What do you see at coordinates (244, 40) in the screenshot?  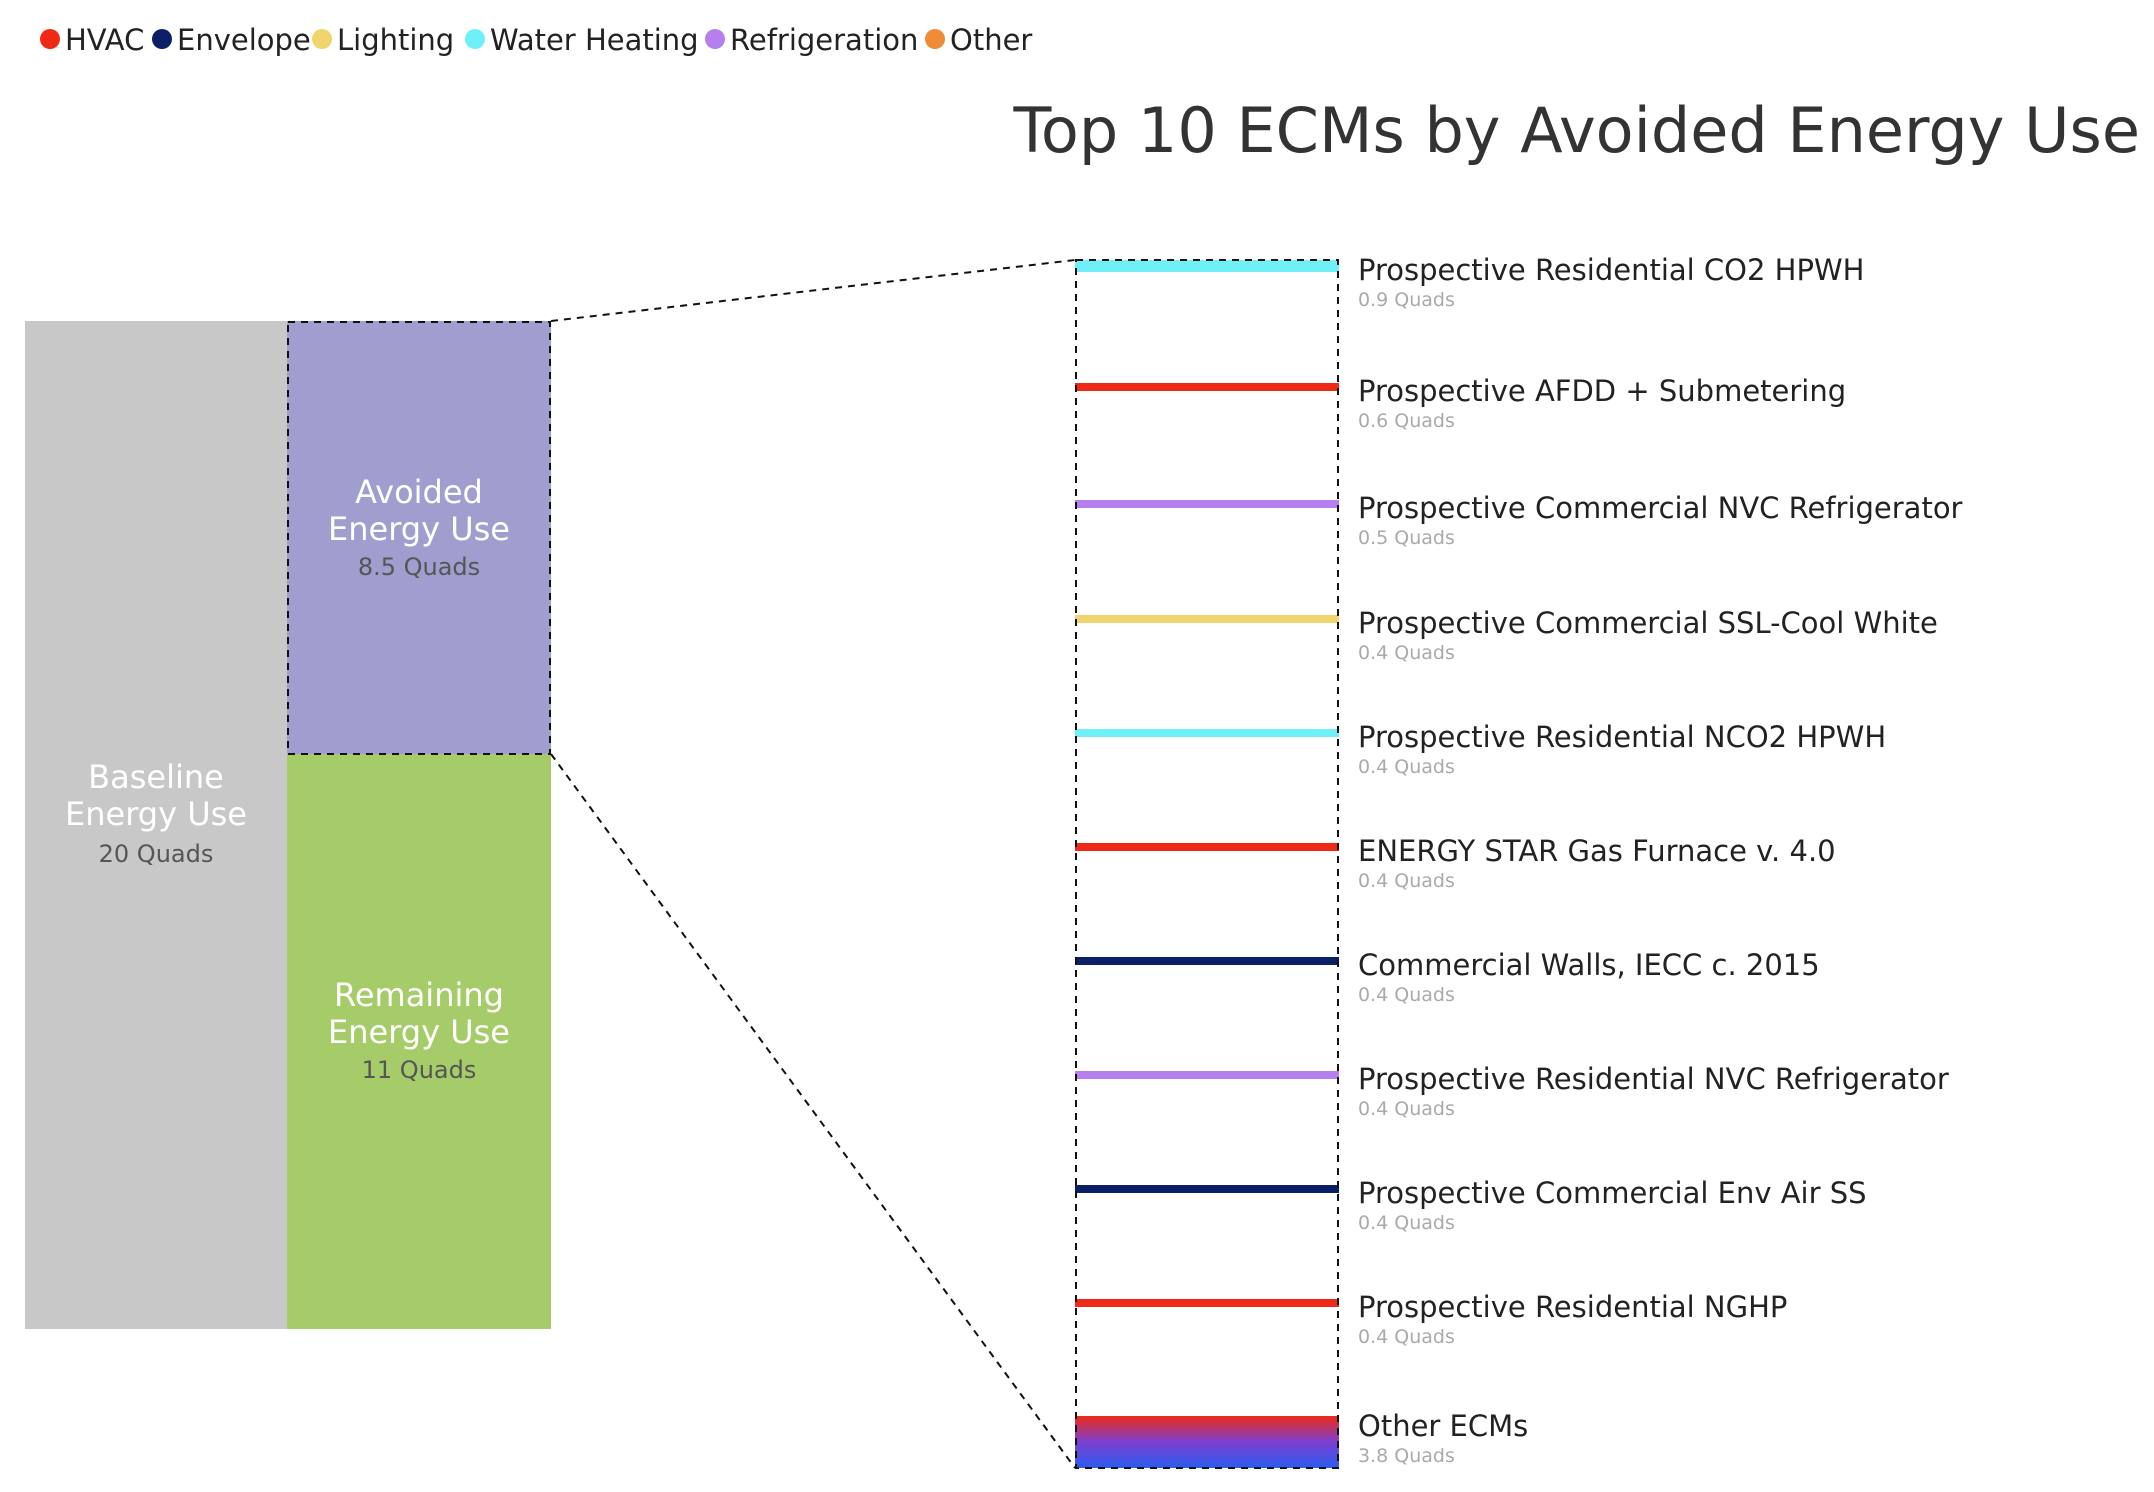 I see `legend-label-envelope: Envelope` at bounding box center [244, 40].